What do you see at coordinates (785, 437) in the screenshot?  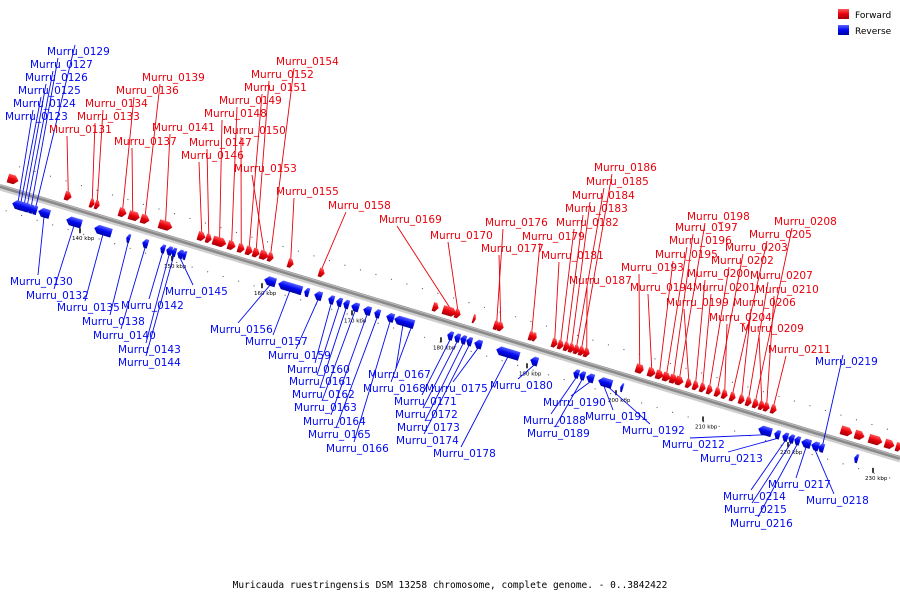 I see `murru-0214-arrow` at bounding box center [785, 437].